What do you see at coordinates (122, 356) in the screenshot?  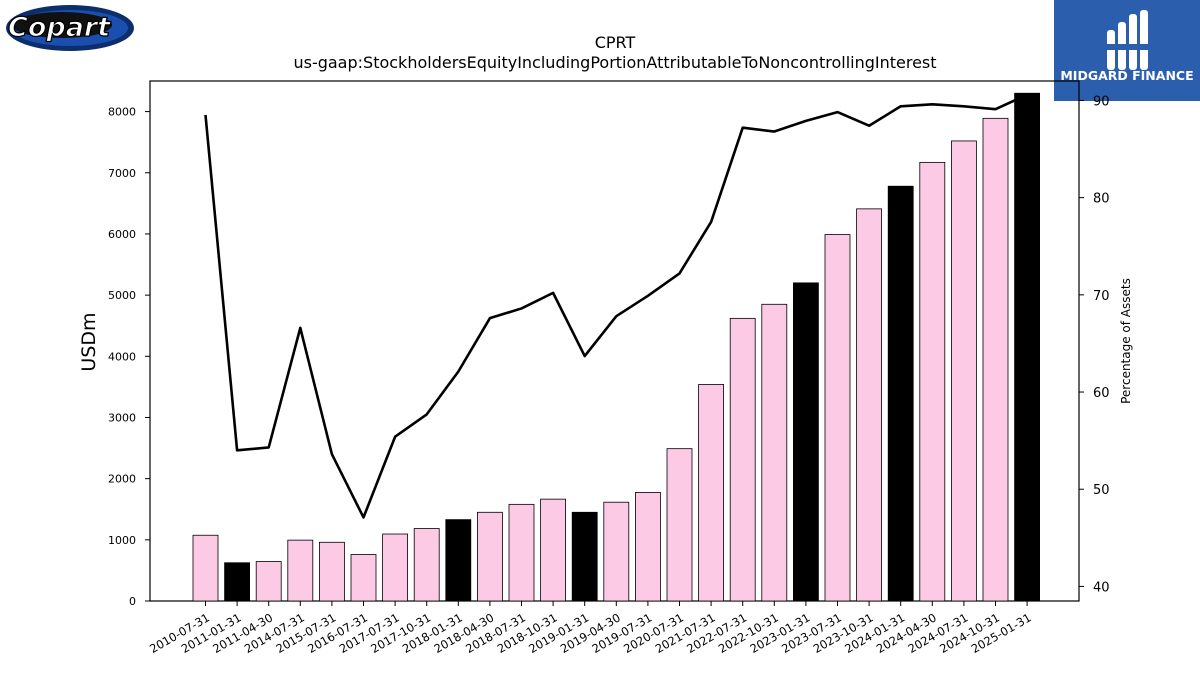 I see `y-tick-label: 4000` at bounding box center [122, 356].